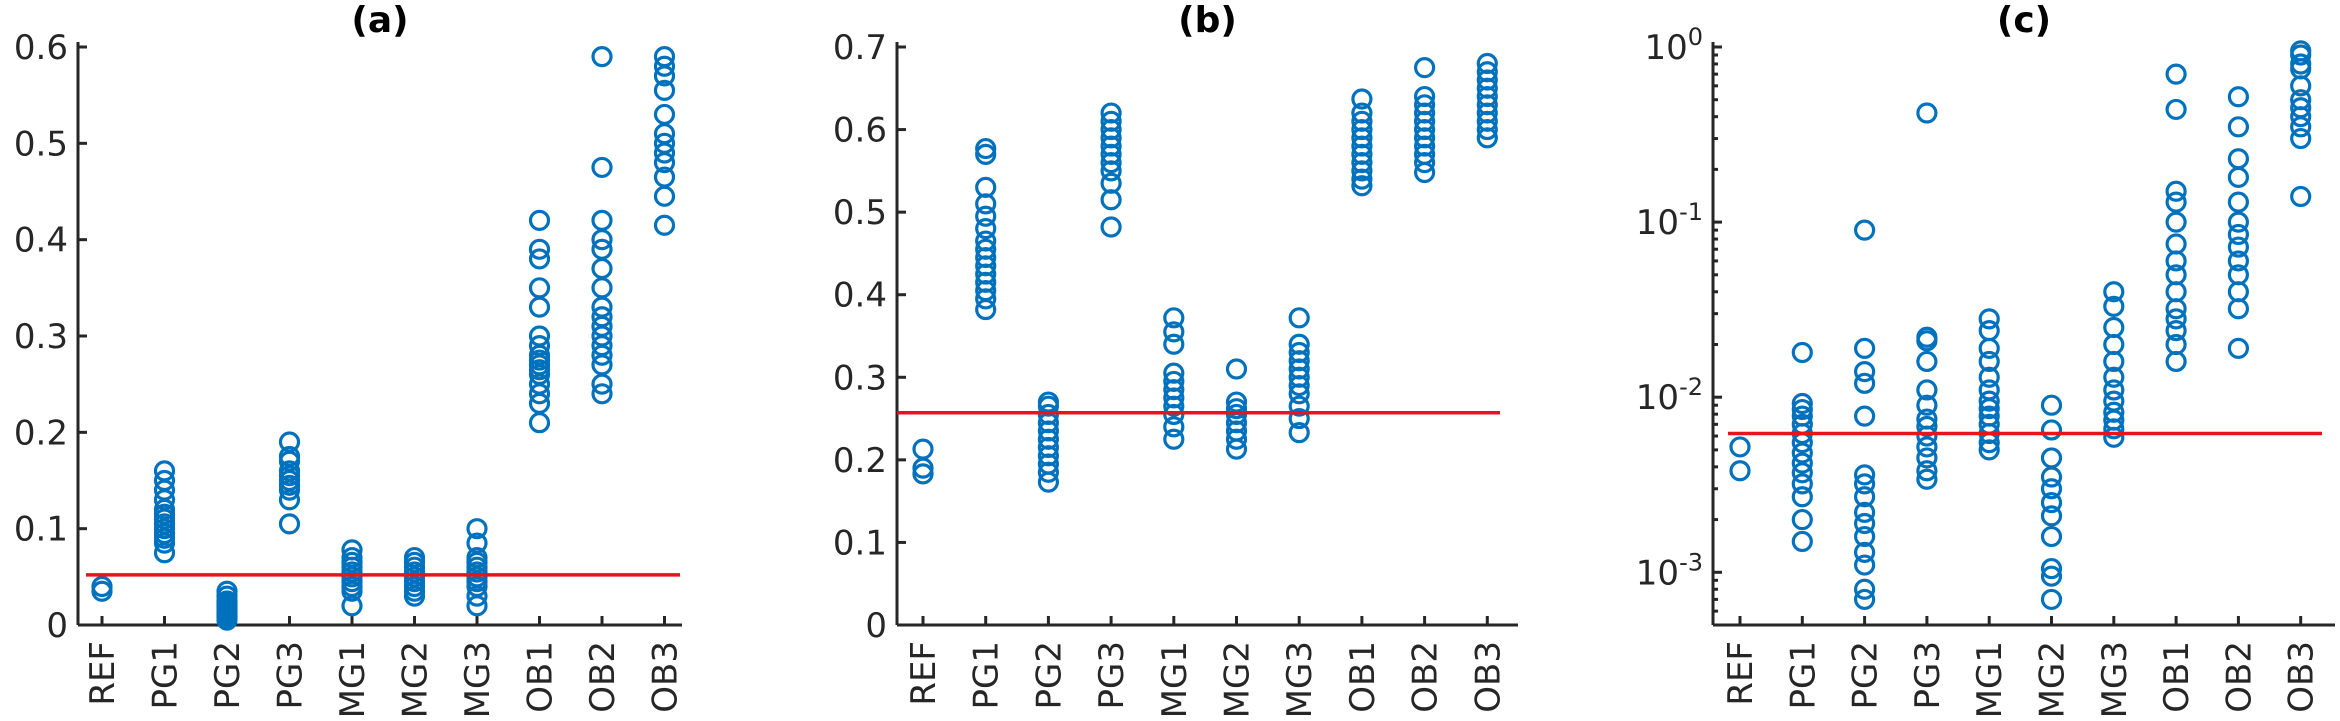 This screenshot has width=2340, height=721. I want to click on x-tick-label: MG3, so click(1300, 679).